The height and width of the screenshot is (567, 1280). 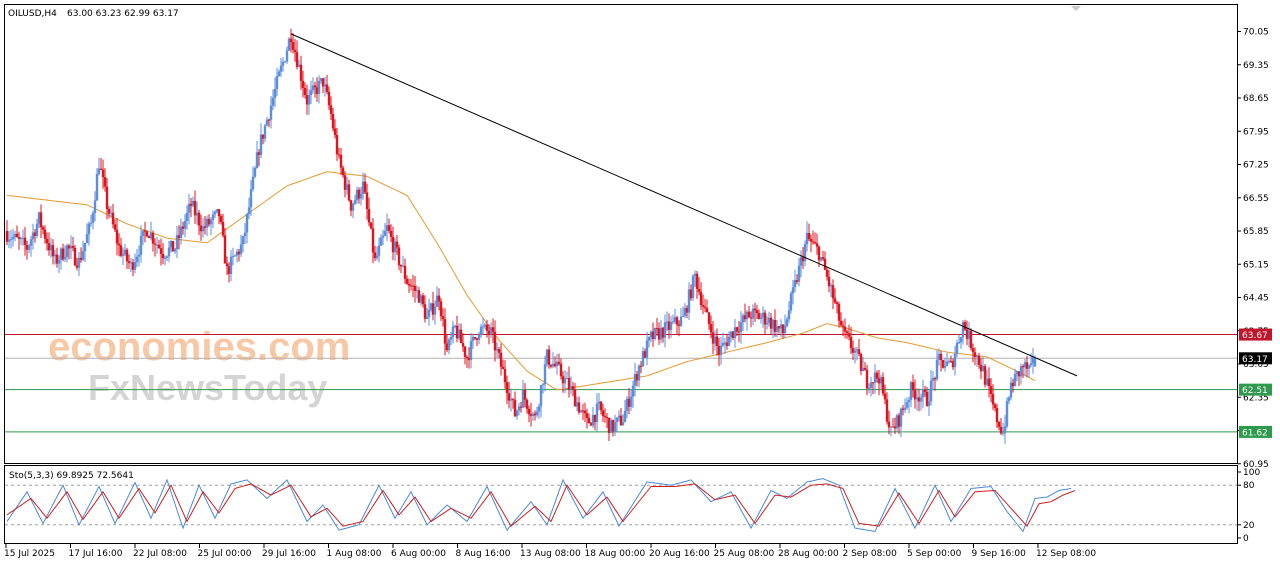 I want to click on time-tick-label: 15 Jul 2025, so click(x=29, y=554).